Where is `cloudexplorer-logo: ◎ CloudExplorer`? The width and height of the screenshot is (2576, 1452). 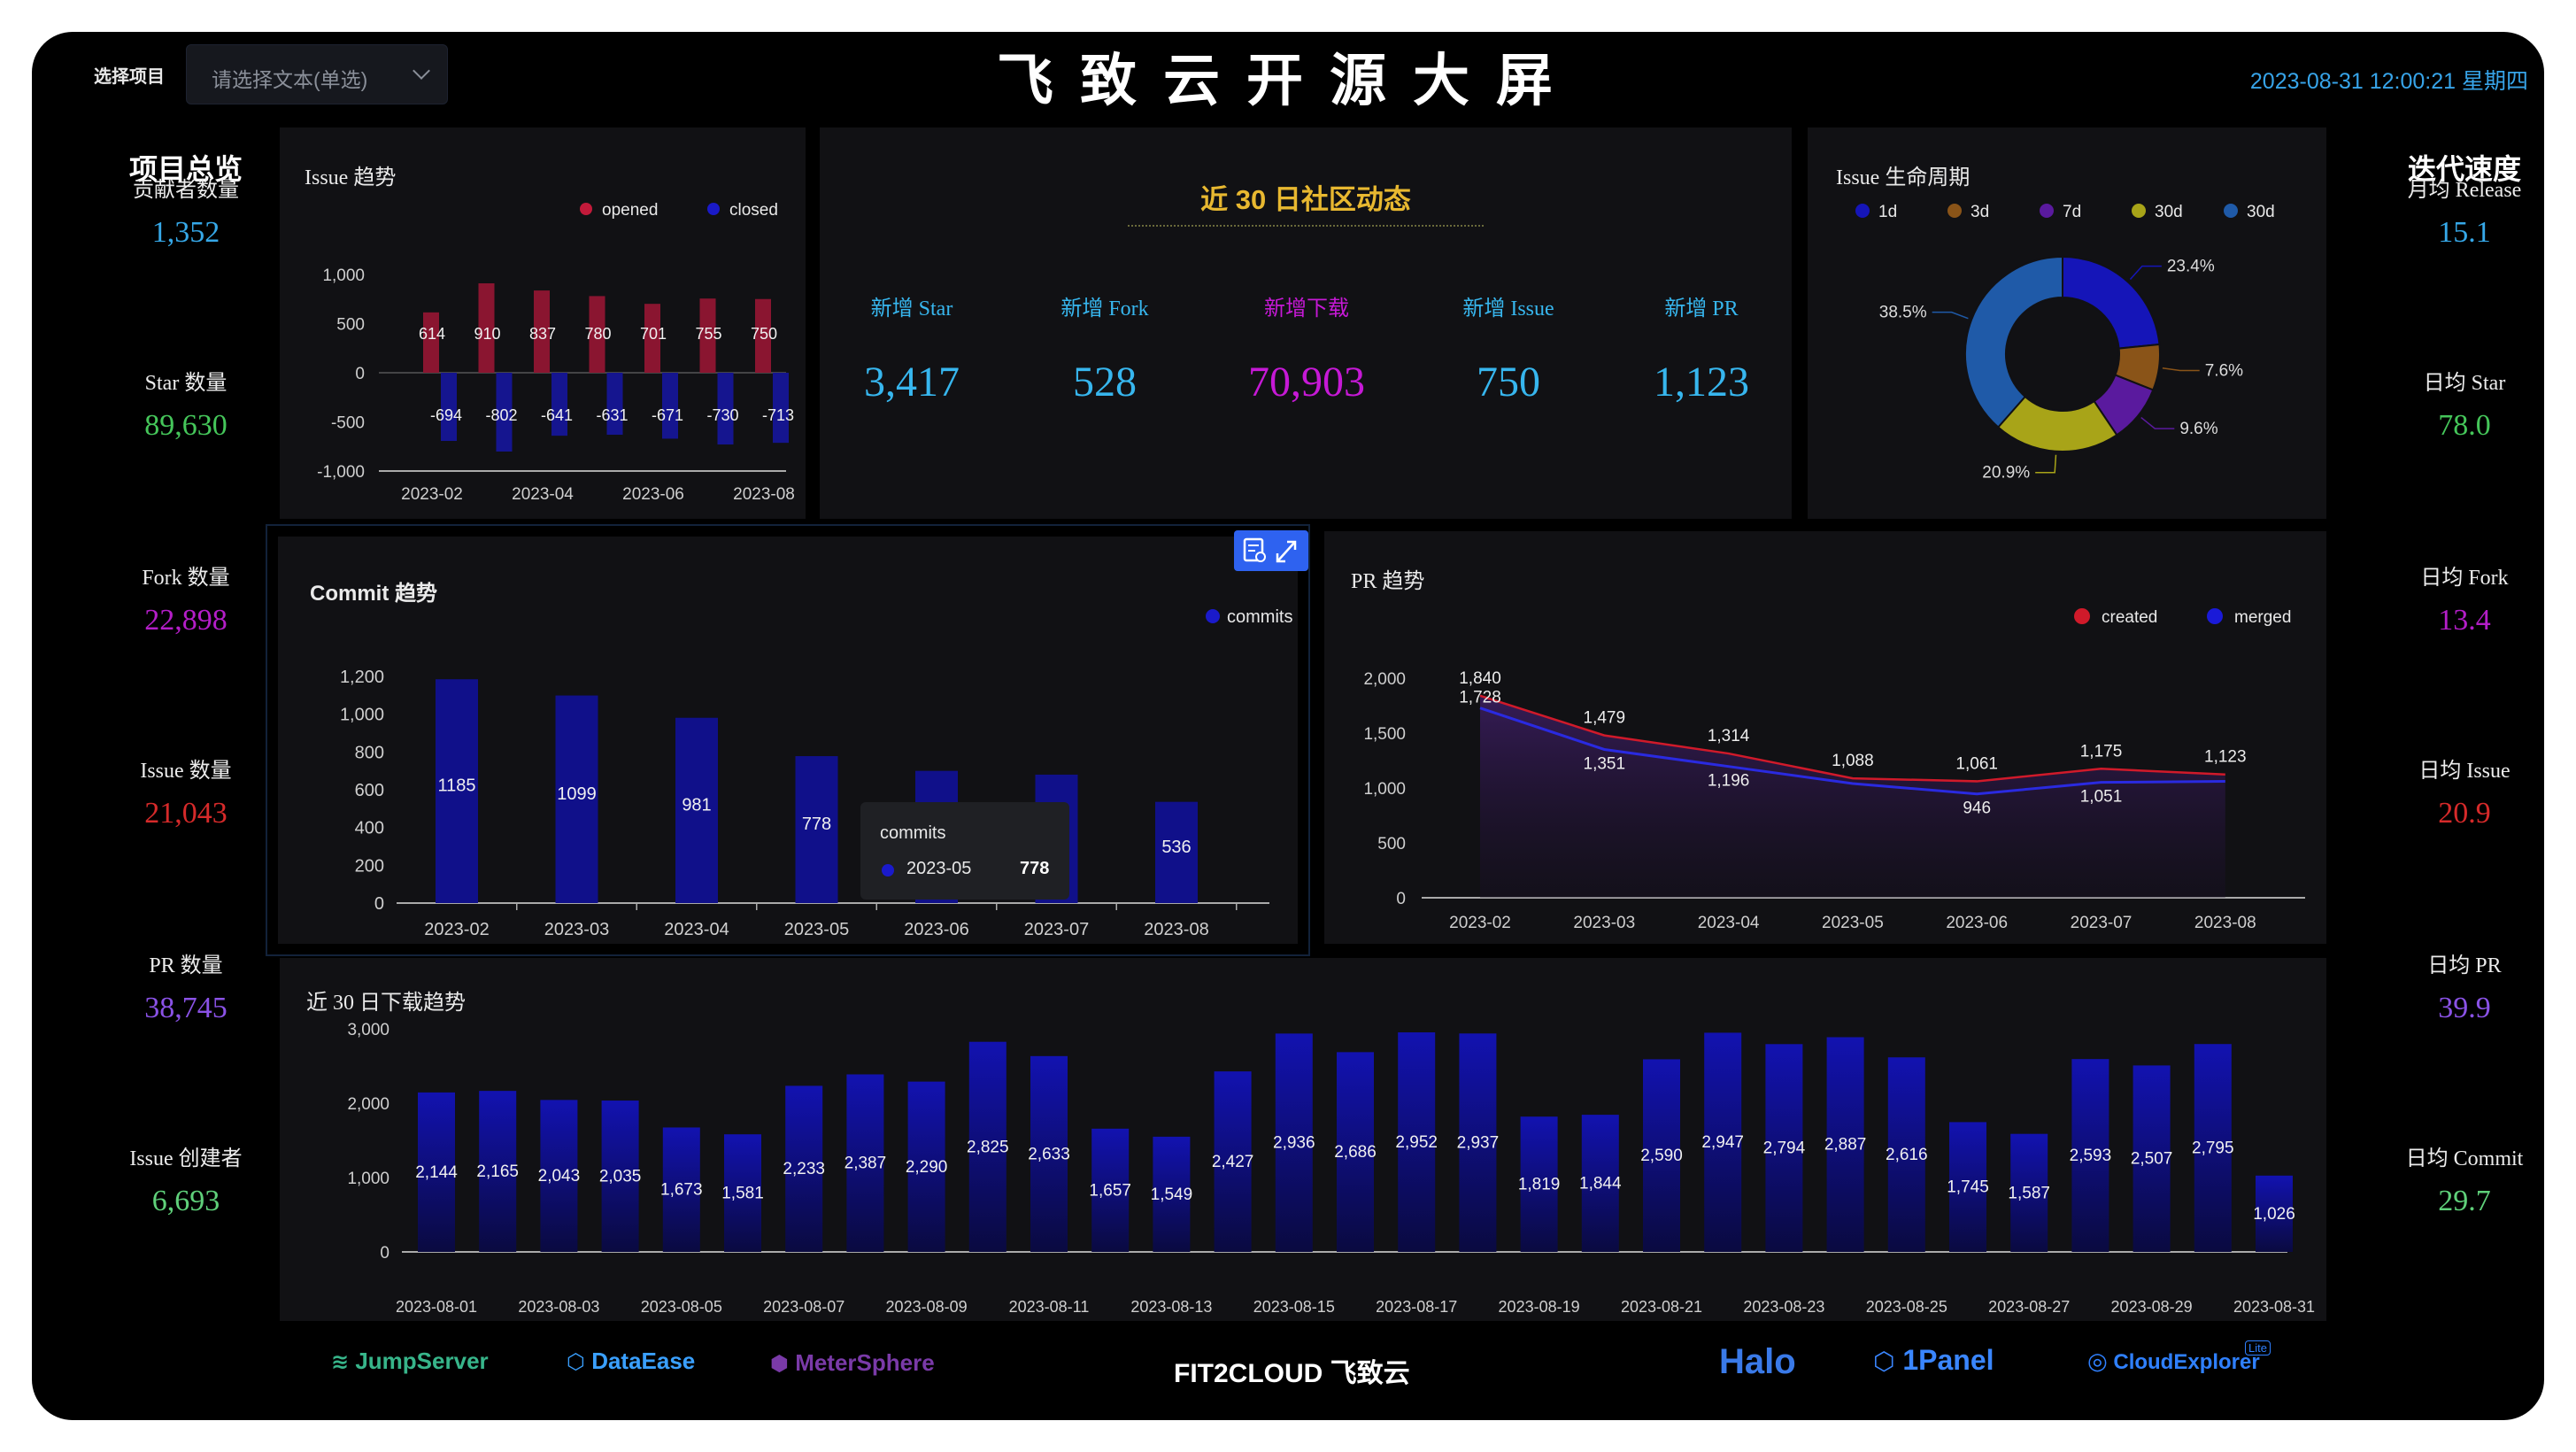 cloudexplorer-logo: ◎ CloudExplorer is located at coordinates (2173, 1361).